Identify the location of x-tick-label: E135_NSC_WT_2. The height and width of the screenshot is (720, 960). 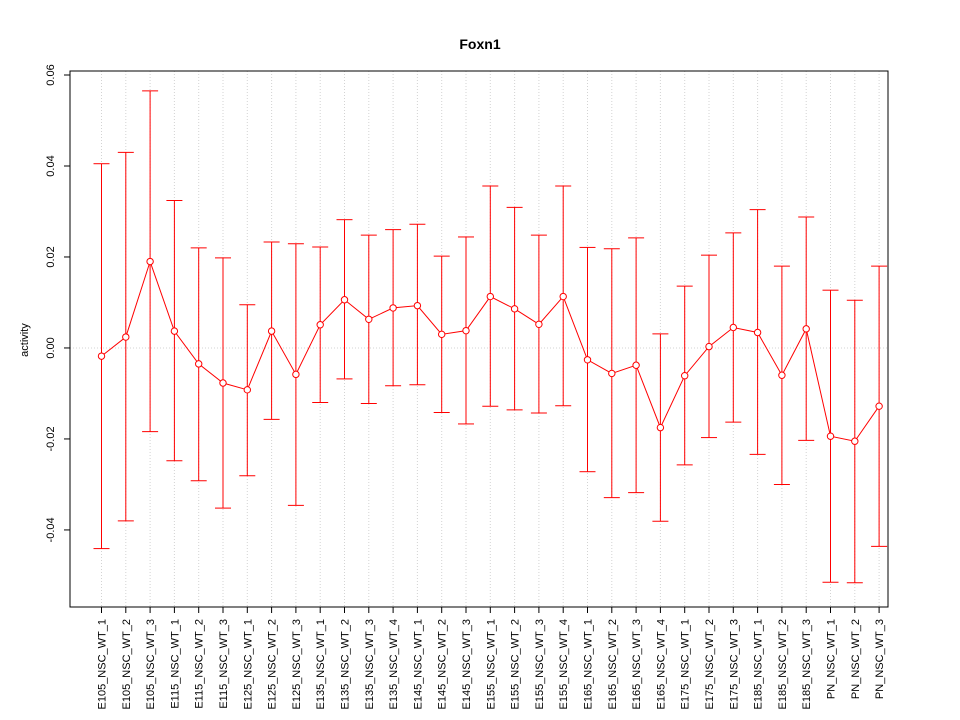
(346, 664).